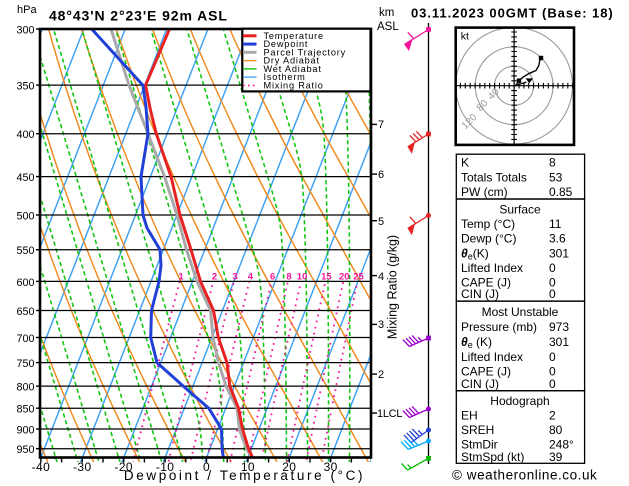  What do you see at coordinates (479, 445) in the screenshot?
I see `svg-text: StmDir` at bounding box center [479, 445].